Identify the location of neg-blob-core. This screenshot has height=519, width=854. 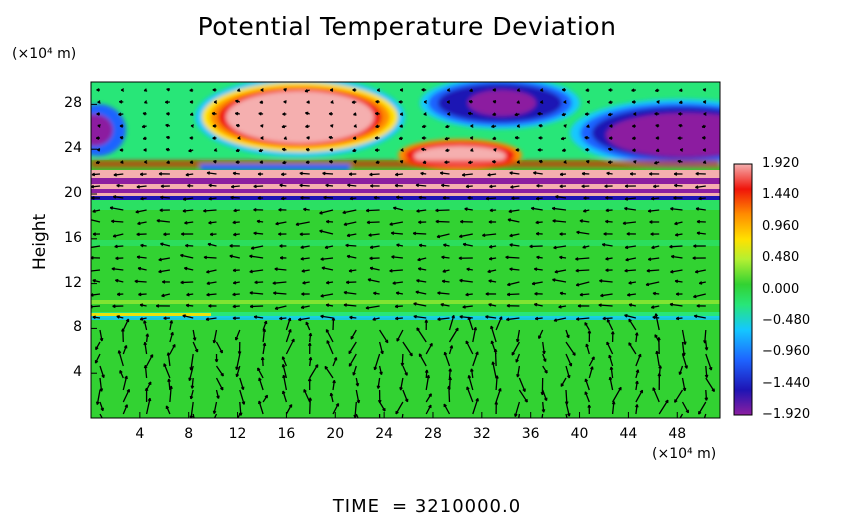
(502, 103).